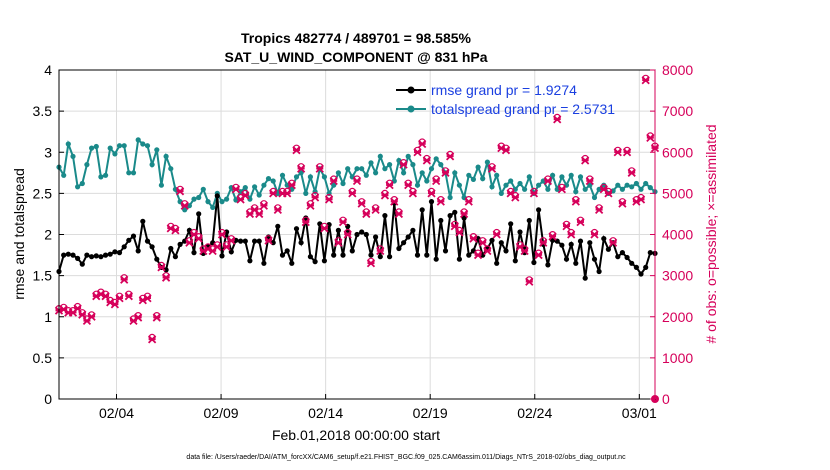  Describe the element at coordinates (639, 413) in the screenshot. I see `x-tick-label: 03/01` at that location.